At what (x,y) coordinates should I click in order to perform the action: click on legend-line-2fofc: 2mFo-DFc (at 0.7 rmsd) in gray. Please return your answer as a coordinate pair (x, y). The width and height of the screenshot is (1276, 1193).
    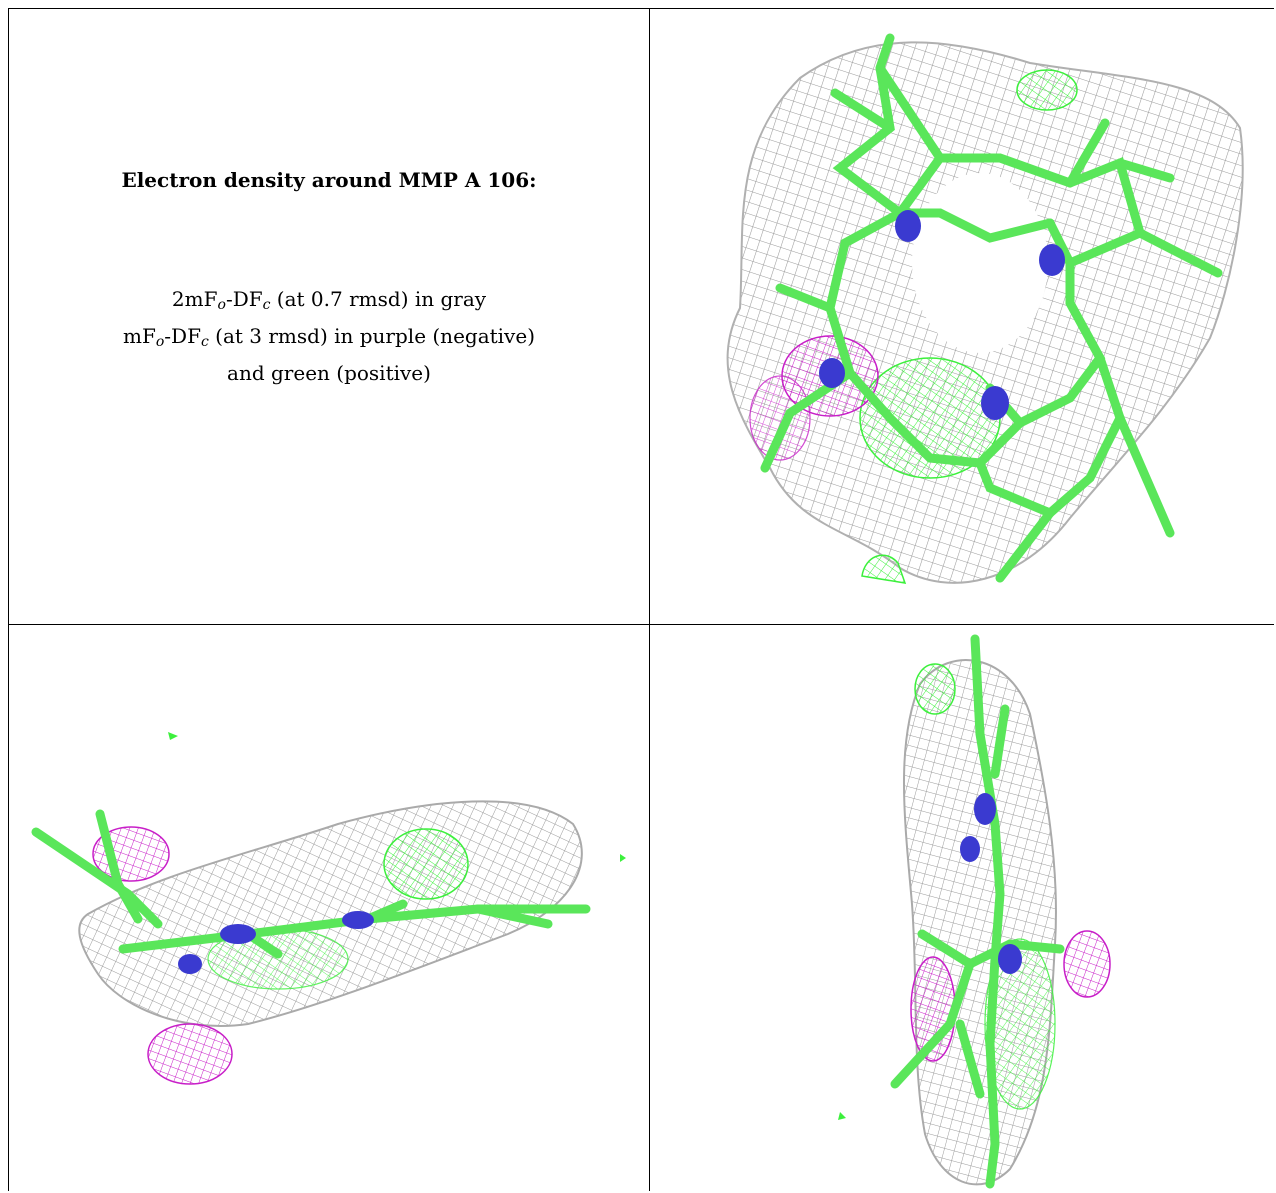
    Looking at the image, I should click on (329, 300).